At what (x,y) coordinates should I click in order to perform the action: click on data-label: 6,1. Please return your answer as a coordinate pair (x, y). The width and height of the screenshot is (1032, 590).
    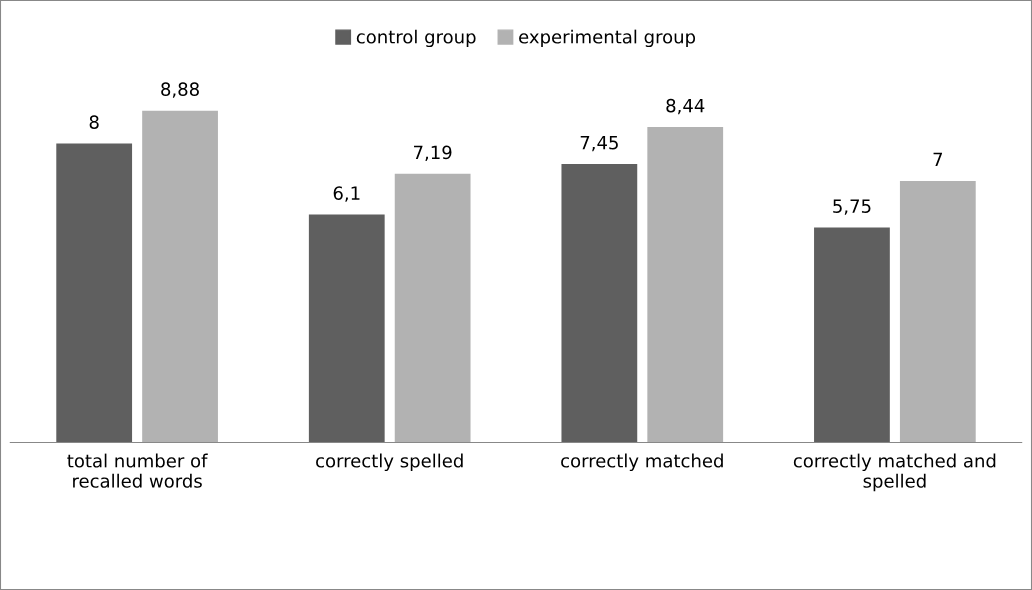
    Looking at the image, I should click on (346, 194).